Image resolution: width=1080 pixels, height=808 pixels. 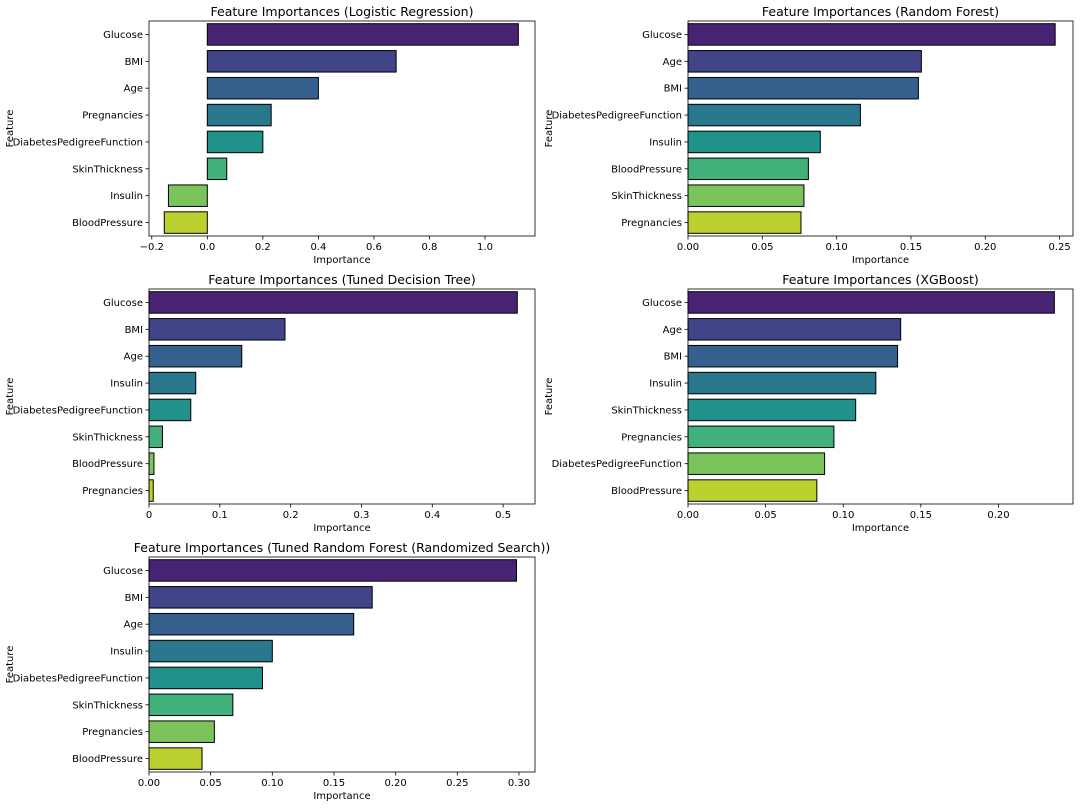 What do you see at coordinates (207, 247) in the screenshot?
I see `x-tick-label: 0.0` at bounding box center [207, 247].